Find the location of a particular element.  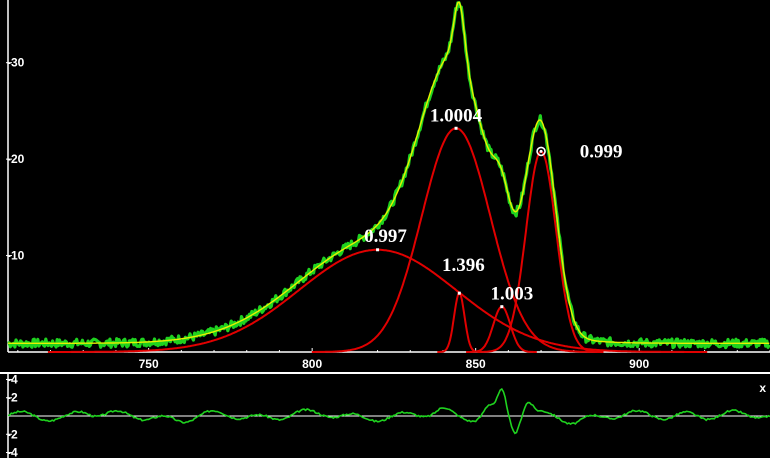

peak-label: 1.003 is located at coordinates (511, 294).